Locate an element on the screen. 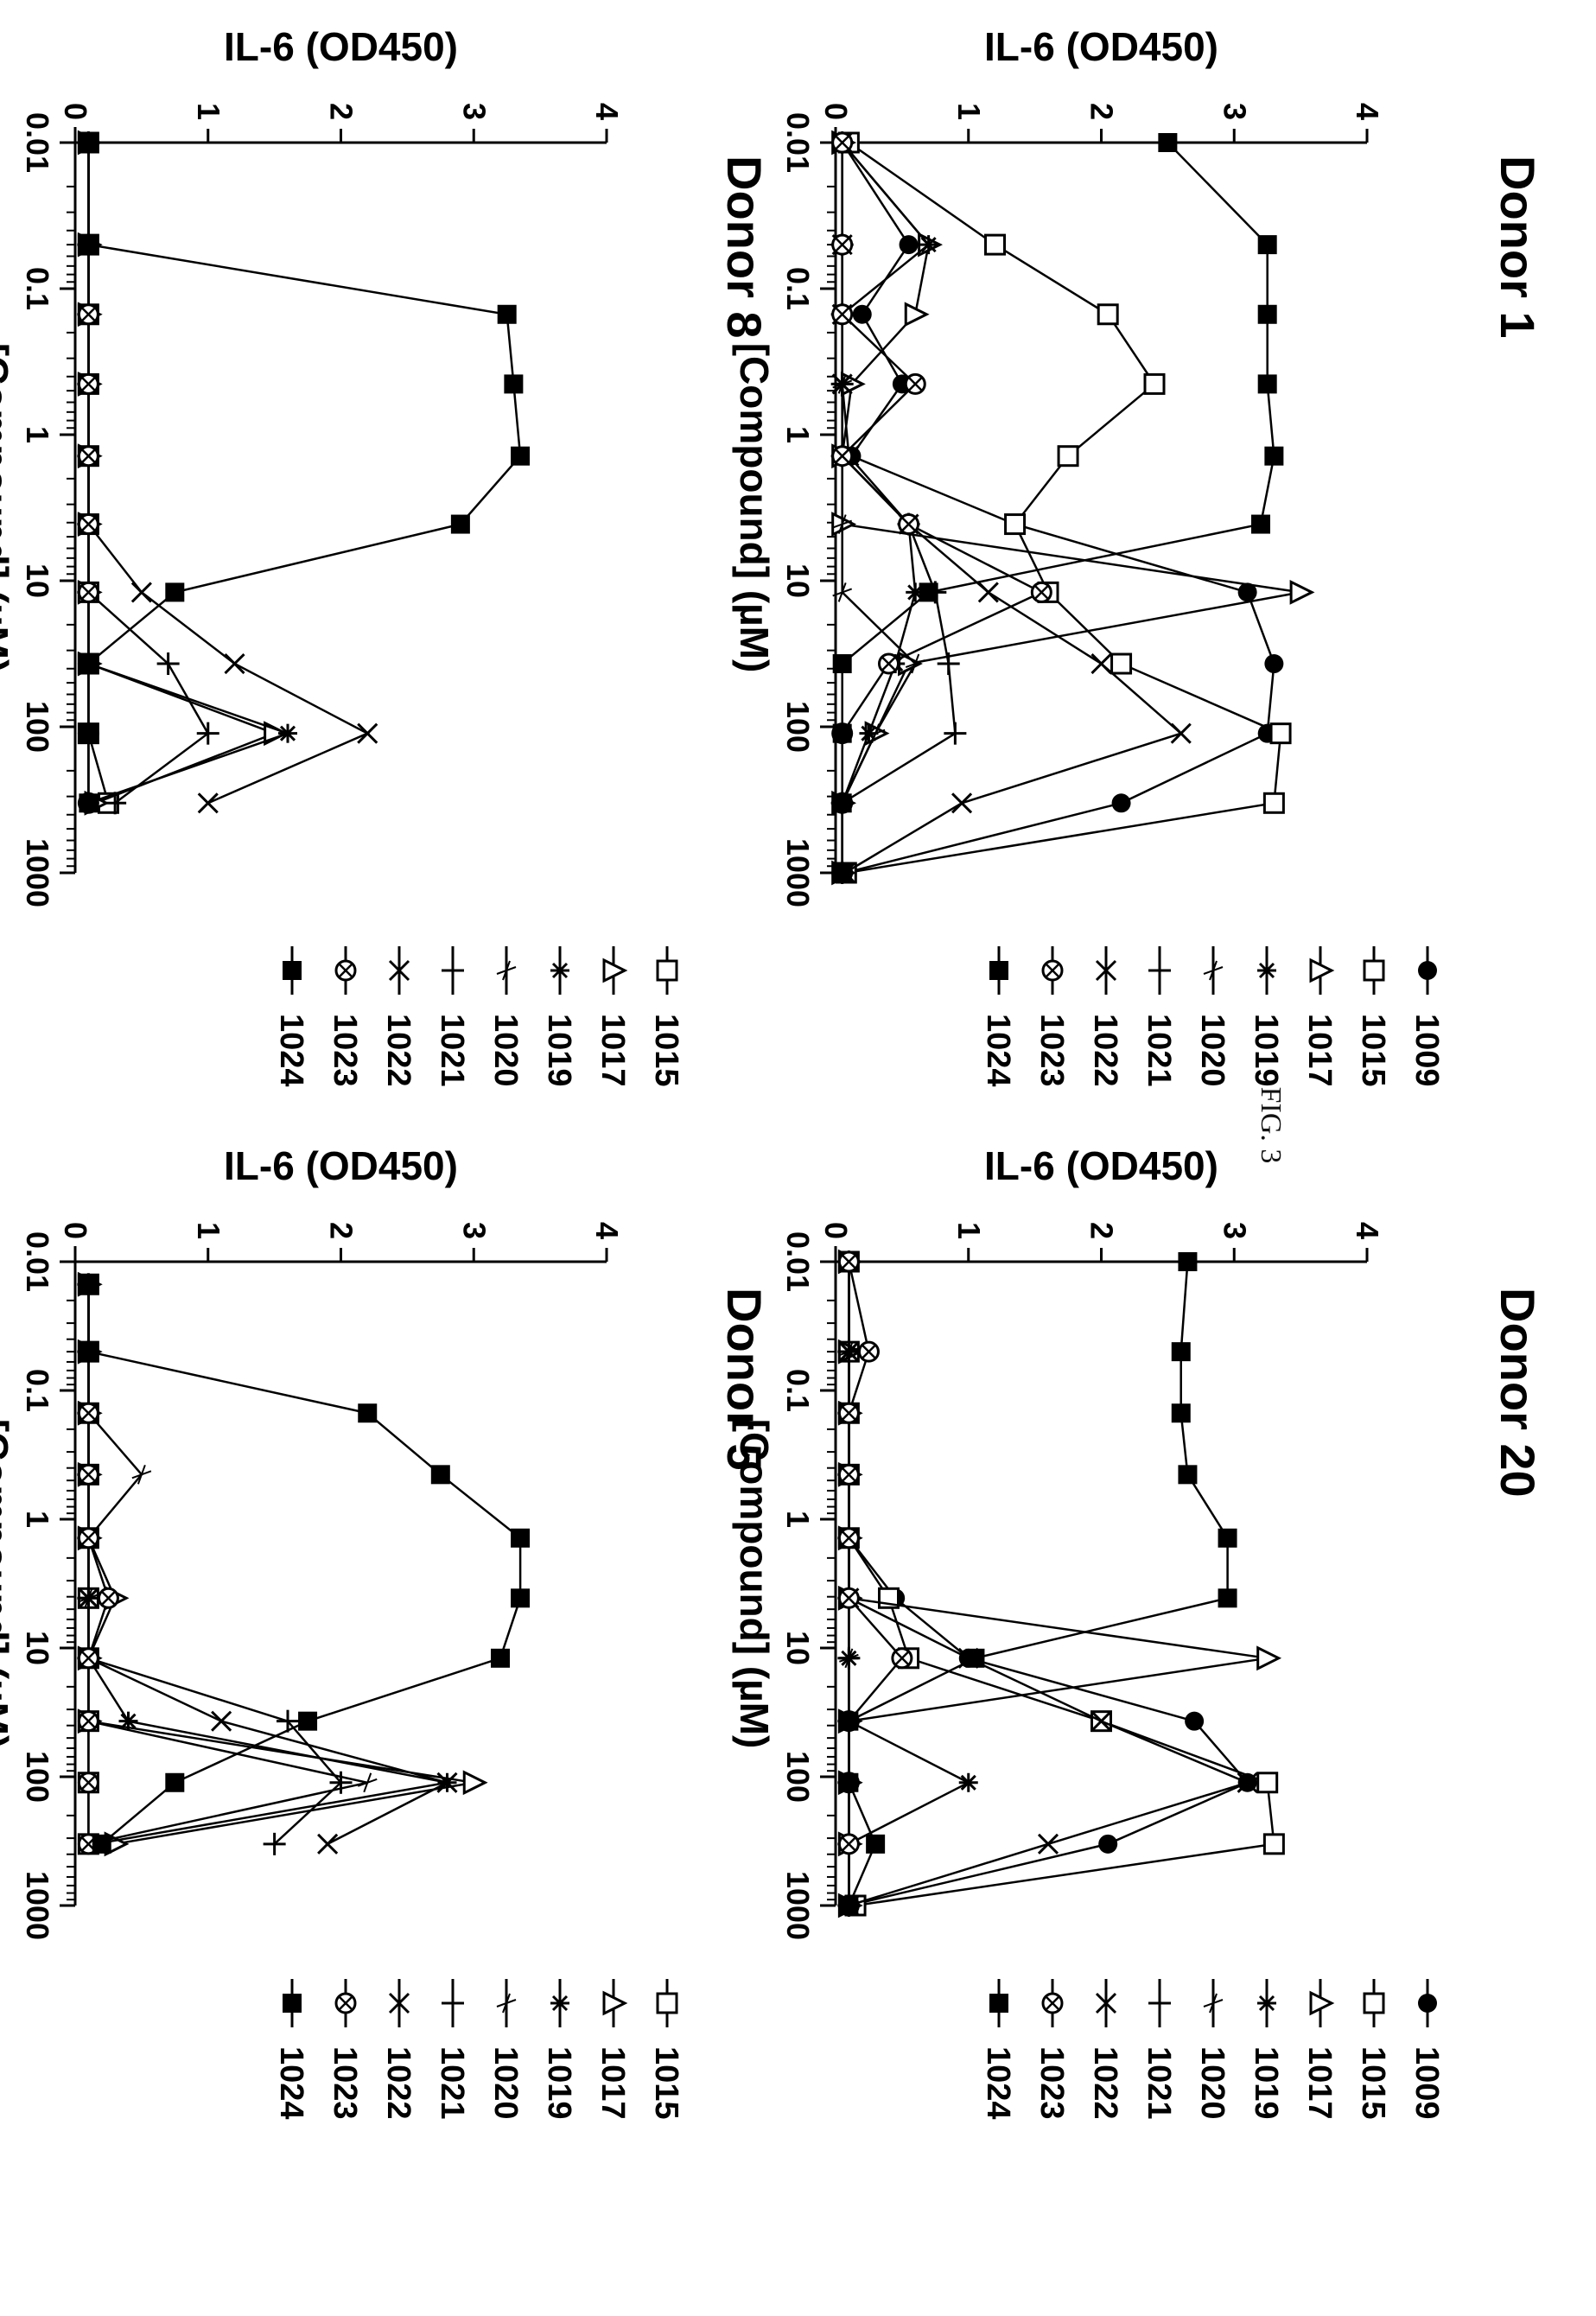  legend-label: 1020 is located at coordinates (1212, 1050).